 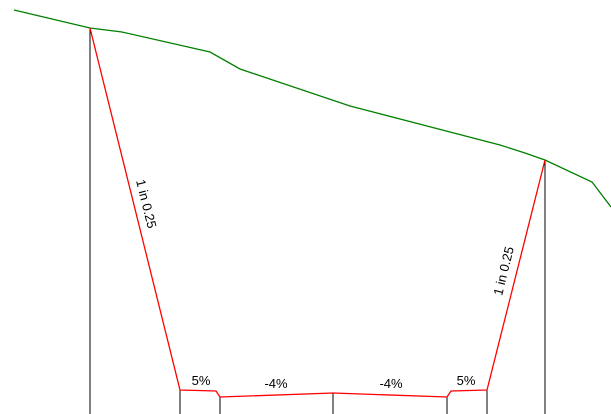 I want to click on left-shoulder-slope-label: 5%, so click(x=201, y=380).